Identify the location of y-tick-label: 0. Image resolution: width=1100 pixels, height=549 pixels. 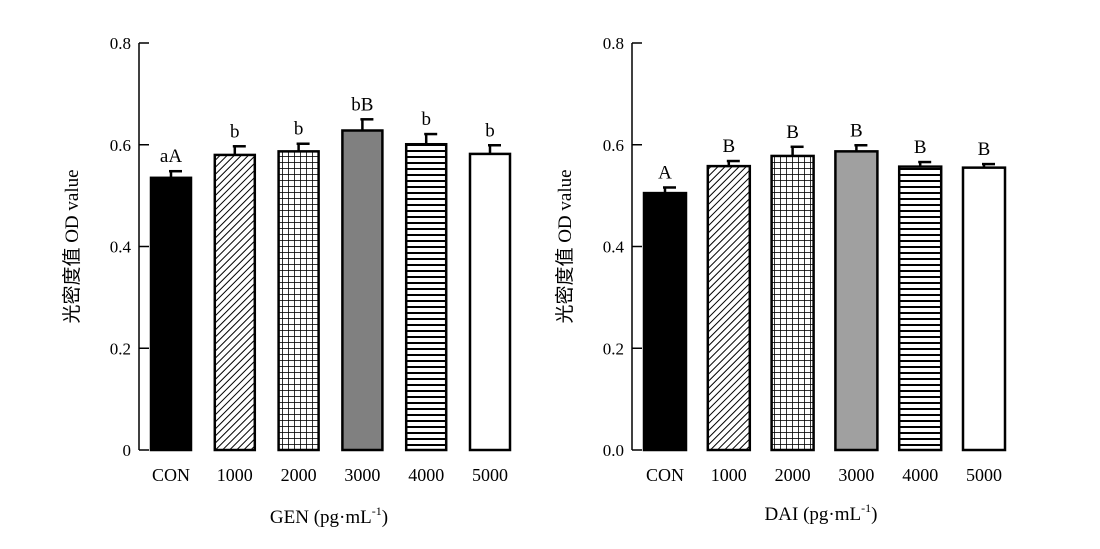
(127, 450).